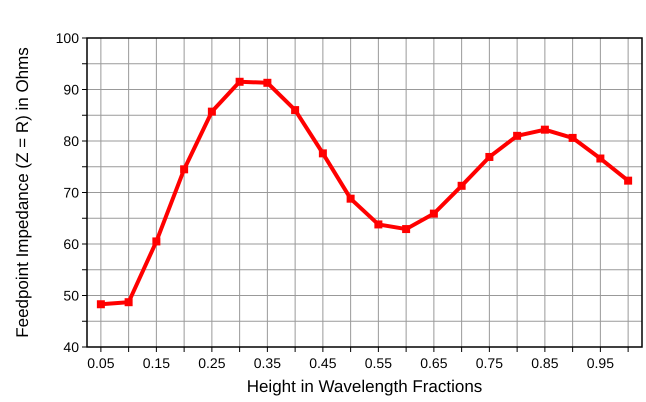  Describe the element at coordinates (71, 141) in the screenshot. I see `y-tick-label: 80` at that location.